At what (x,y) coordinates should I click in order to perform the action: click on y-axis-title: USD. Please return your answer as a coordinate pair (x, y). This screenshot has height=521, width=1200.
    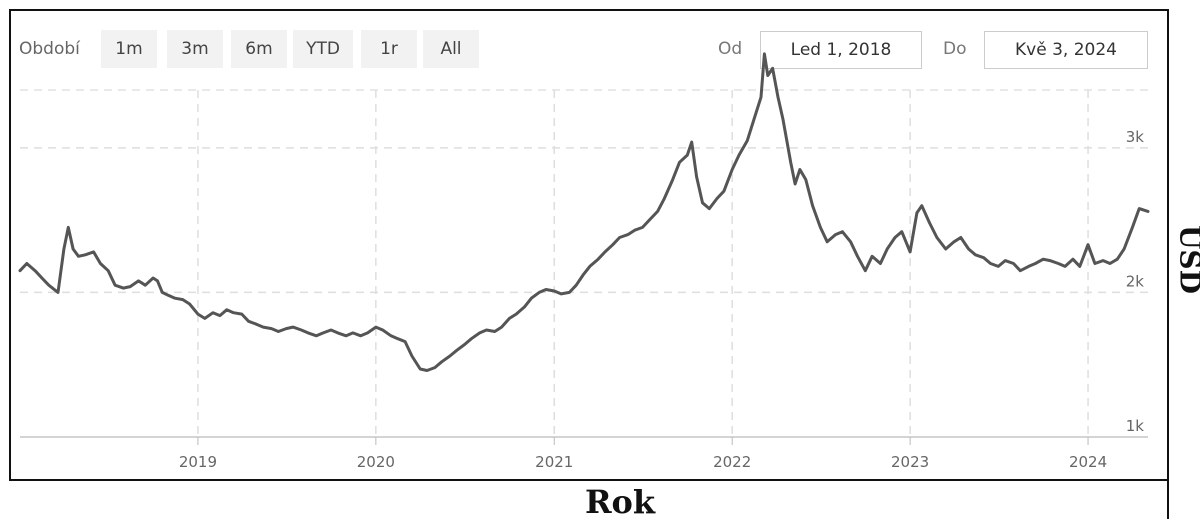
    Looking at the image, I should click on (1187, 255).